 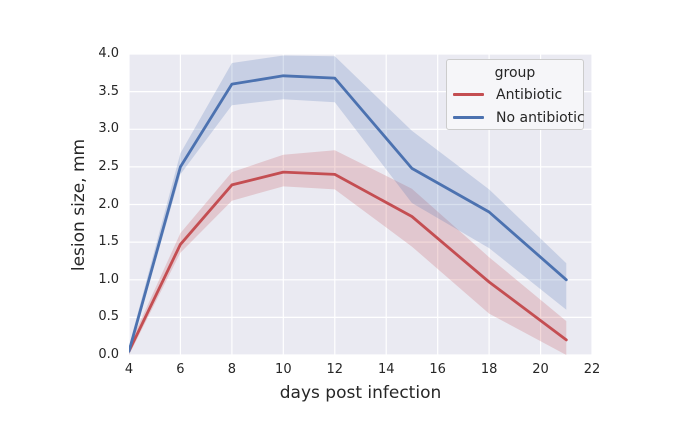 I want to click on legend: group Antibiotic No antibiotic, so click(x=515, y=94).